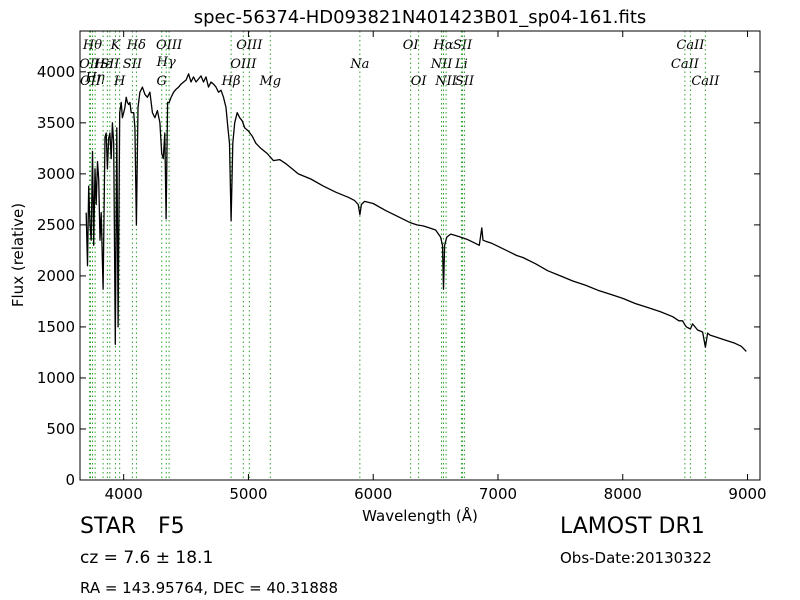 This screenshot has width=800, height=600. What do you see at coordinates (56, 123) in the screenshot?
I see `y-tick-label: 3500` at bounding box center [56, 123].